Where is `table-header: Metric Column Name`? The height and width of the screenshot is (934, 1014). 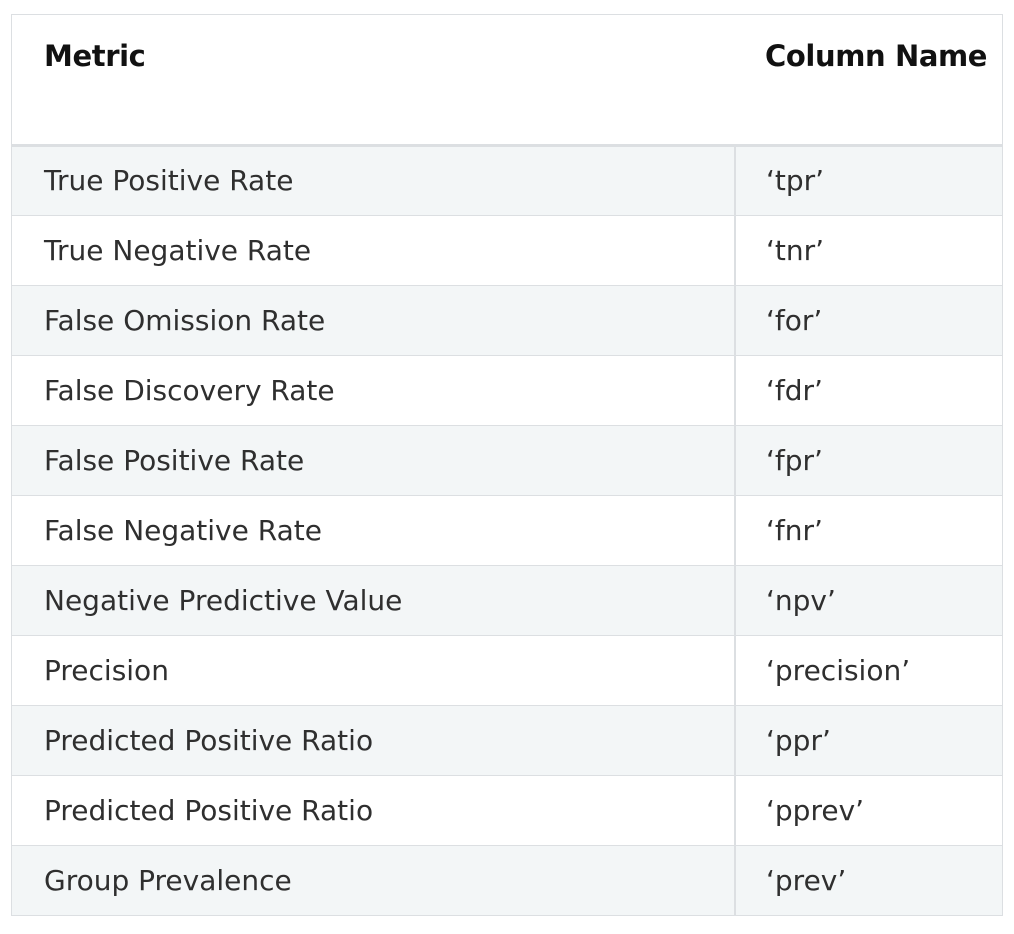 table-header: Metric Column Name is located at coordinates (507, 81).